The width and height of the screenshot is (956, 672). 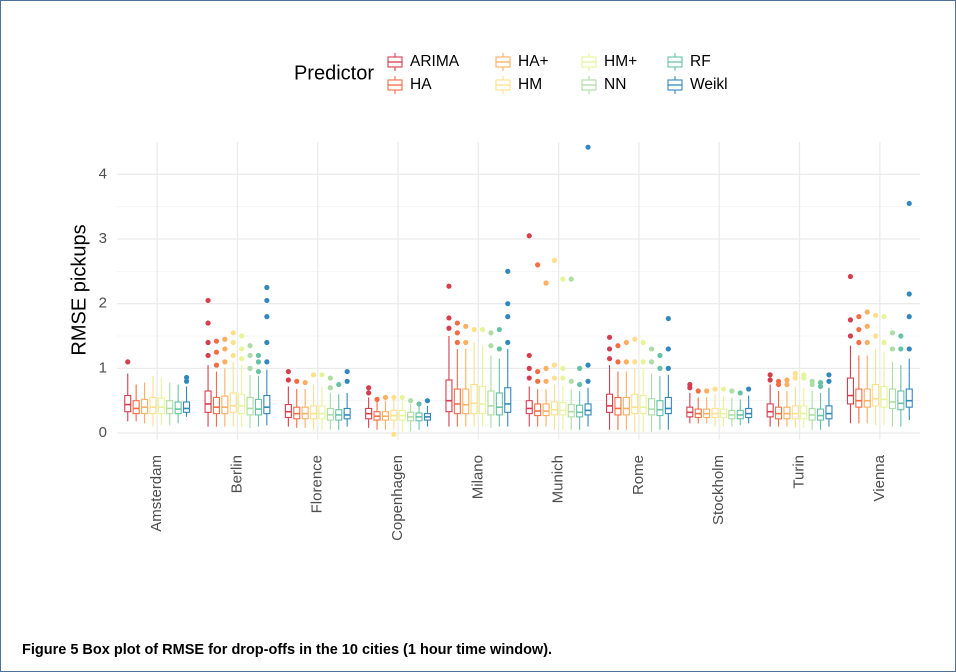 I want to click on x-tick-label: Berlin, so click(x=236, y=474).